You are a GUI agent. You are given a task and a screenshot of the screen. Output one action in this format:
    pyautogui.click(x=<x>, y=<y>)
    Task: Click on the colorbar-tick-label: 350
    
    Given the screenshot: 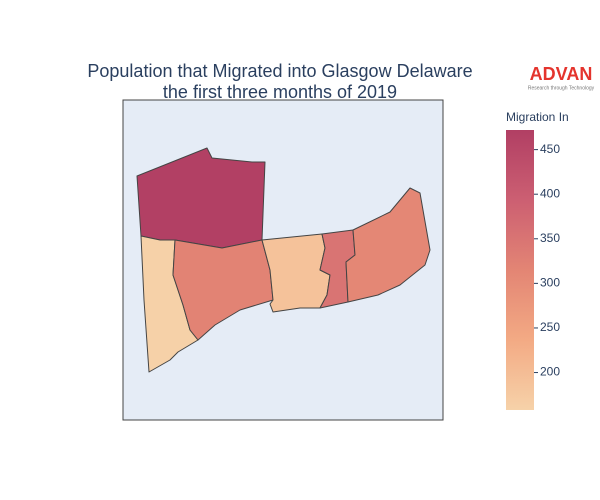 What is the action you would take?
    pyautogui.click(x=550, y=238)
    